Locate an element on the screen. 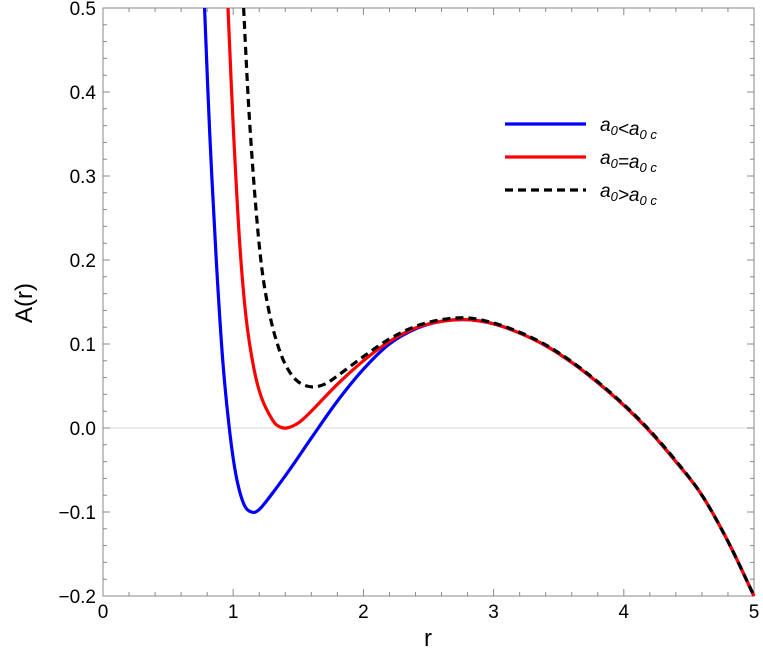 This screenshot has height=654, width=763. legend-label-2: a0=a0 c is located at coordinates (628, 161).